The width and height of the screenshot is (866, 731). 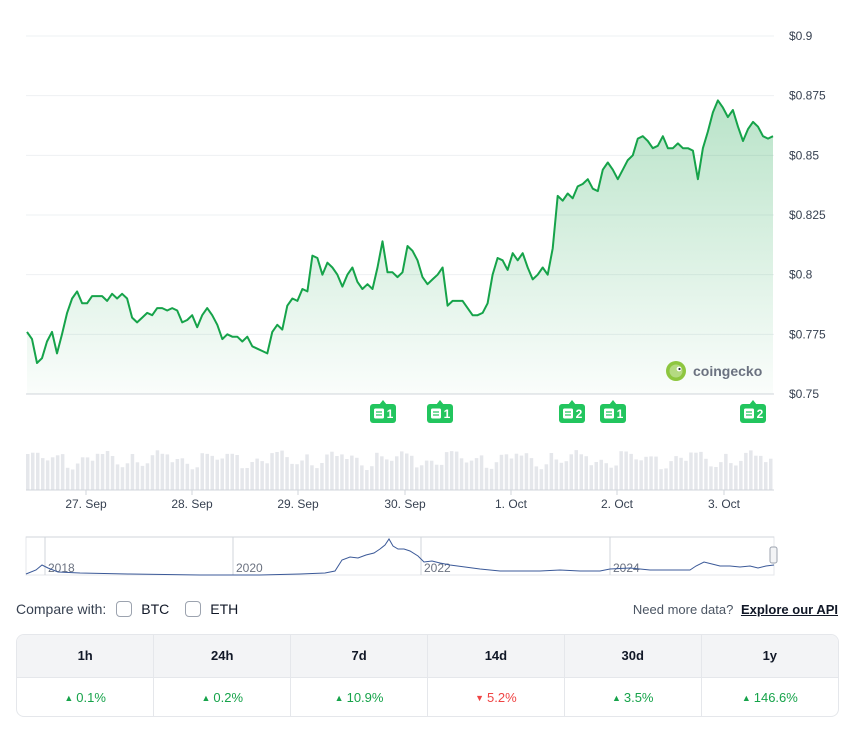 I want to click on perf-value-1y: ▲ 146.6%, so click(x=769, y=696).